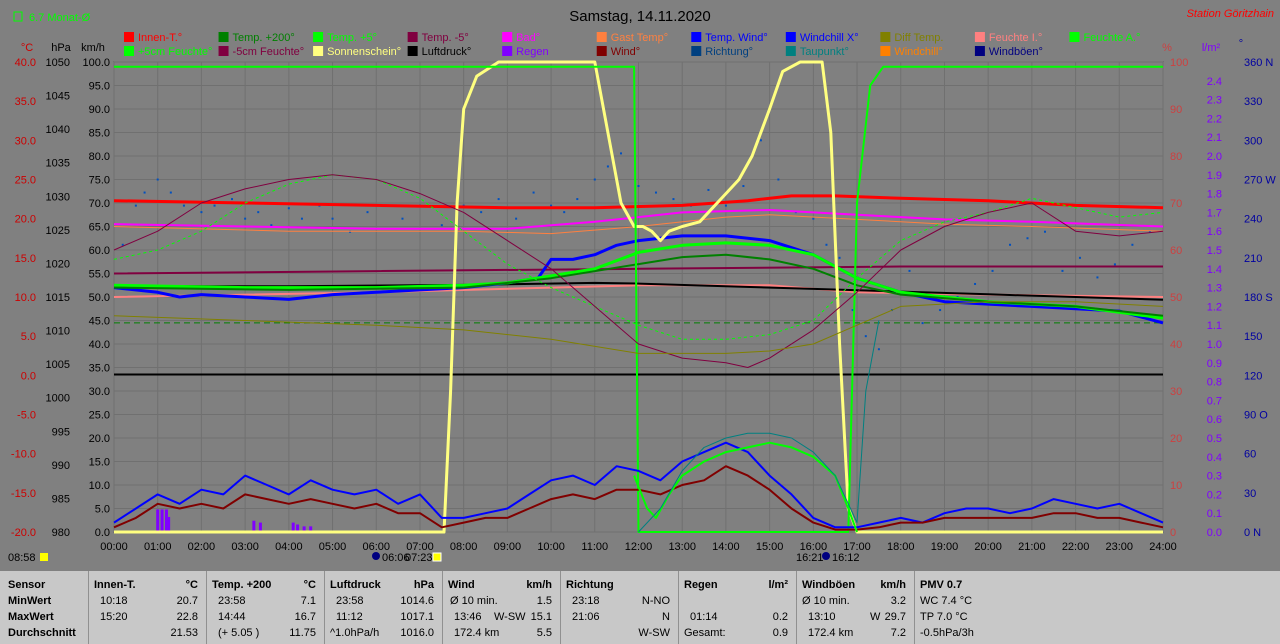 The width and height of the screenshot is (1280, 644). Describe the element at coordinates (28, 337) in the screenshot. I see `y-tick-temp: 5.0` at that location.